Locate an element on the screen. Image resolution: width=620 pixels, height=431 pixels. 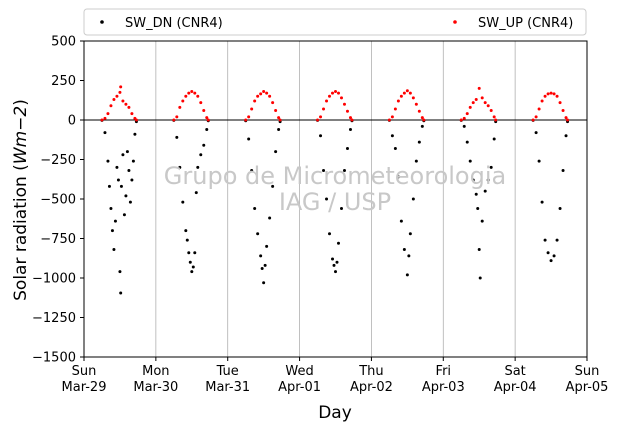
x-tick-label-date: Mar-31 is located at coordinates (227, 387).